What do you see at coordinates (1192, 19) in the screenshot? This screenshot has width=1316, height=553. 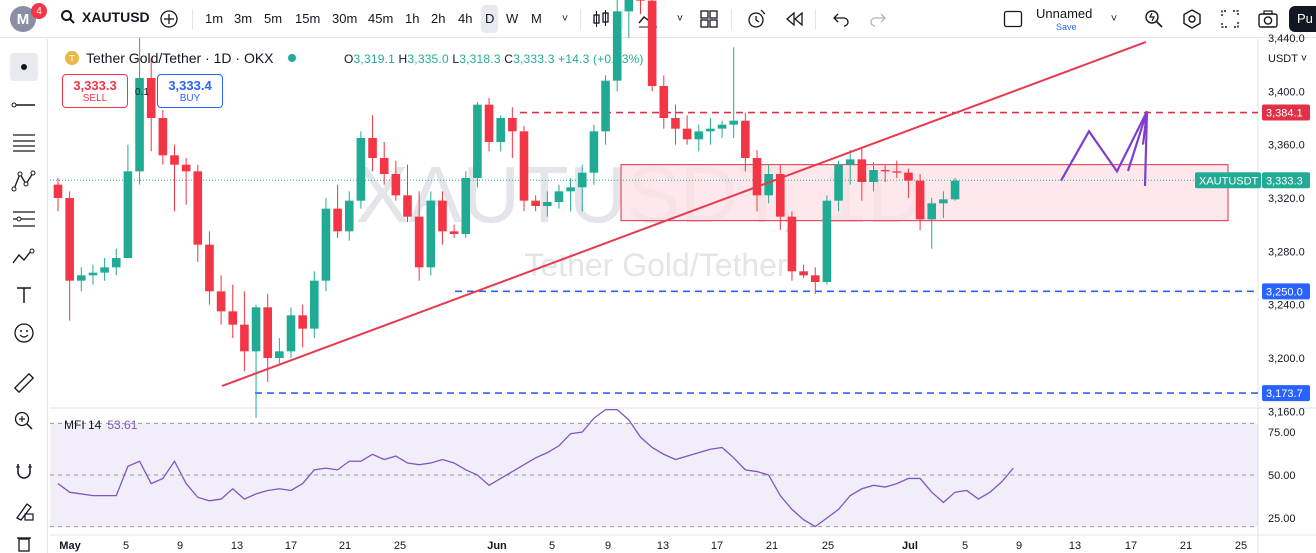 I see `settings-gear-icon` at bounding box center [1192, 19].